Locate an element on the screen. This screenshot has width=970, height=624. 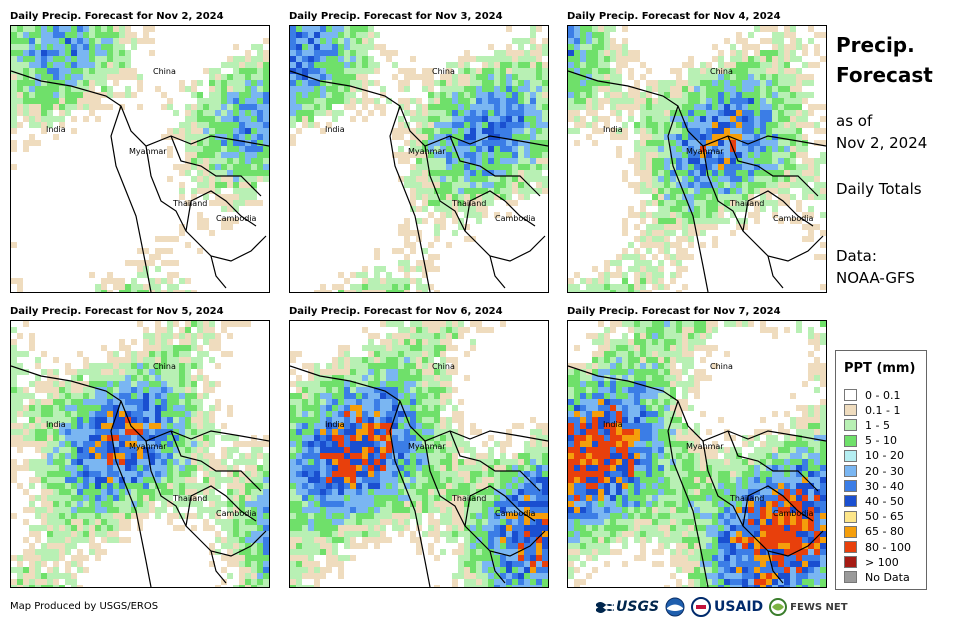
place-label-myanmar: Myanmar is located at coordinates (705, 151).